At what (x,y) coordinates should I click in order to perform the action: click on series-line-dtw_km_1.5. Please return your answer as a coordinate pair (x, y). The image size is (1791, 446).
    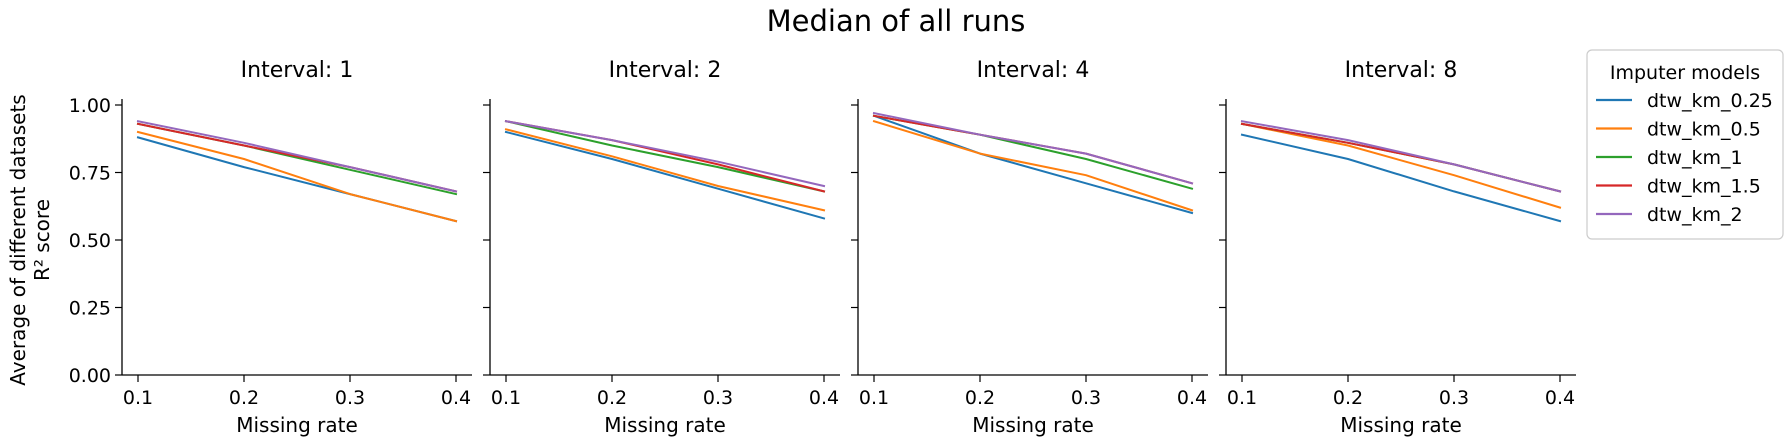
    Looking at the image, I should click on (1033, 149).